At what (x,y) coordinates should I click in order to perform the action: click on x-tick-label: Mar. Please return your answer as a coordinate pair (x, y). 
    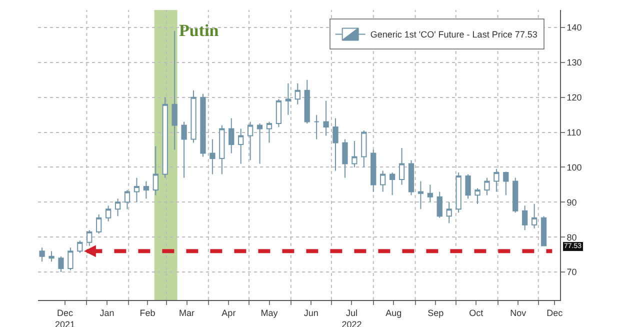
    Looking at the image, I should click on (187, 313).